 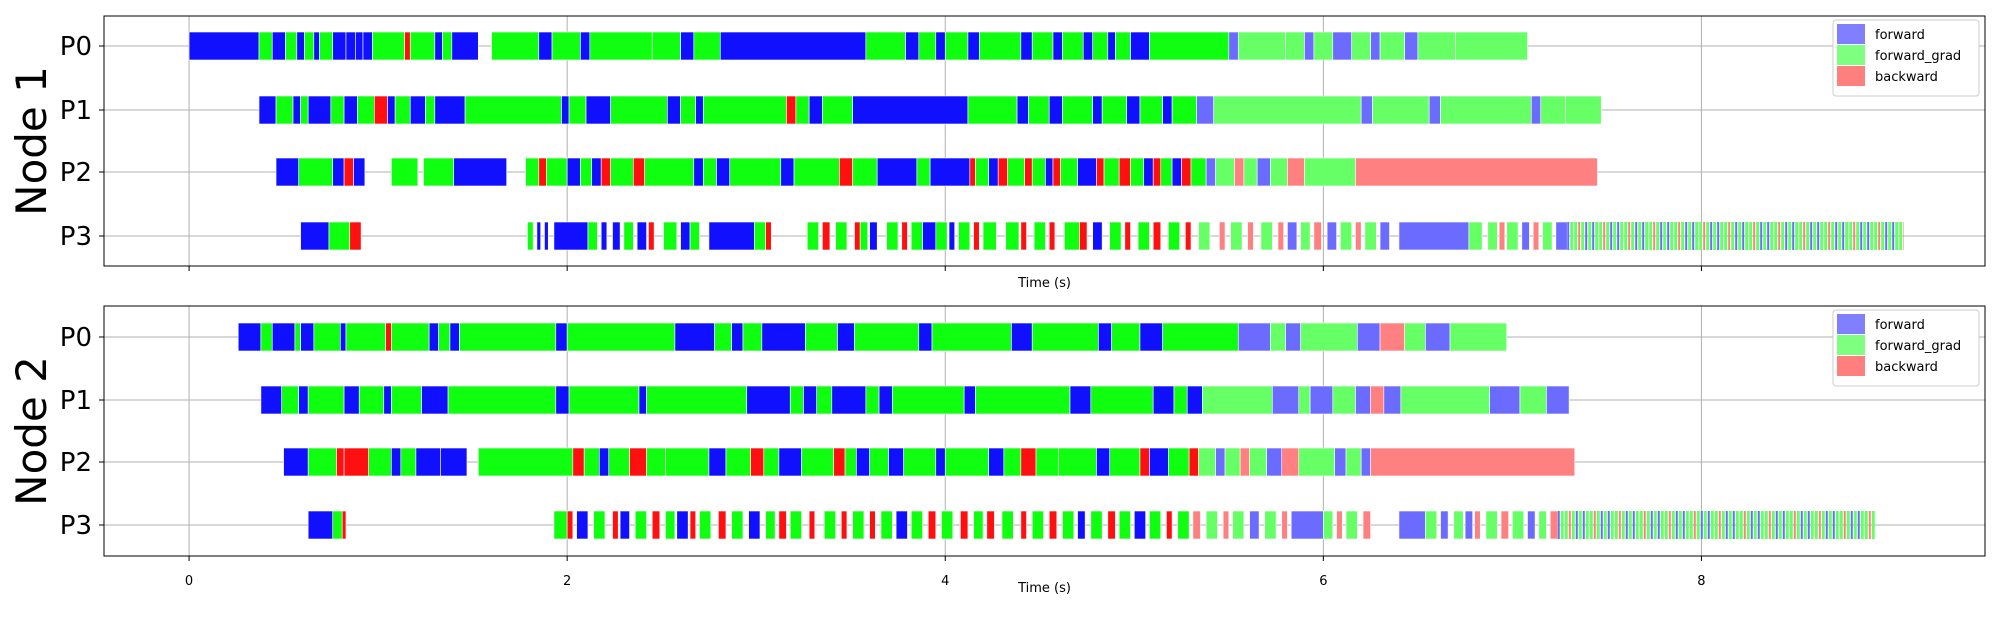 I want to click on y-tick-label: P1, so click(x=76, y=111).